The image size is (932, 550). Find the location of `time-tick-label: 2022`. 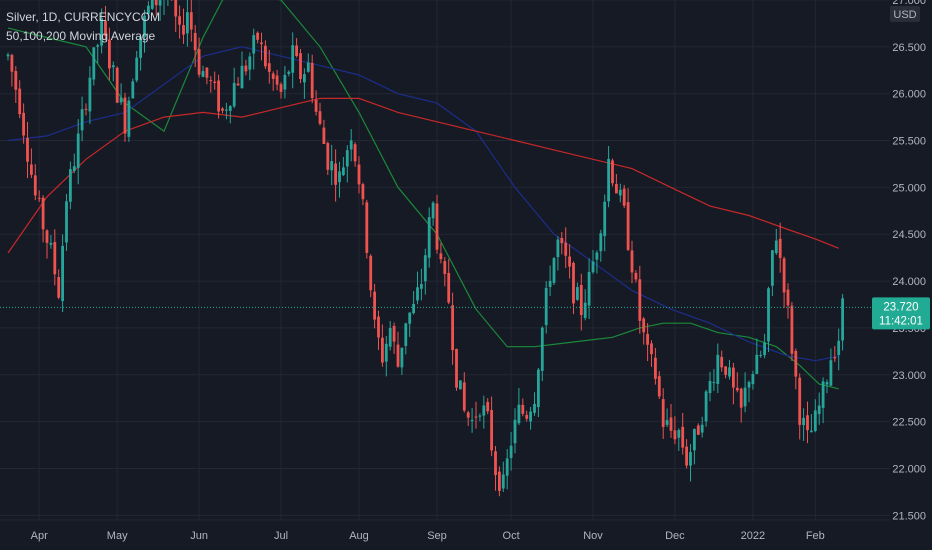

time-tick-label: 2022 is located at coordinates (753, 536).